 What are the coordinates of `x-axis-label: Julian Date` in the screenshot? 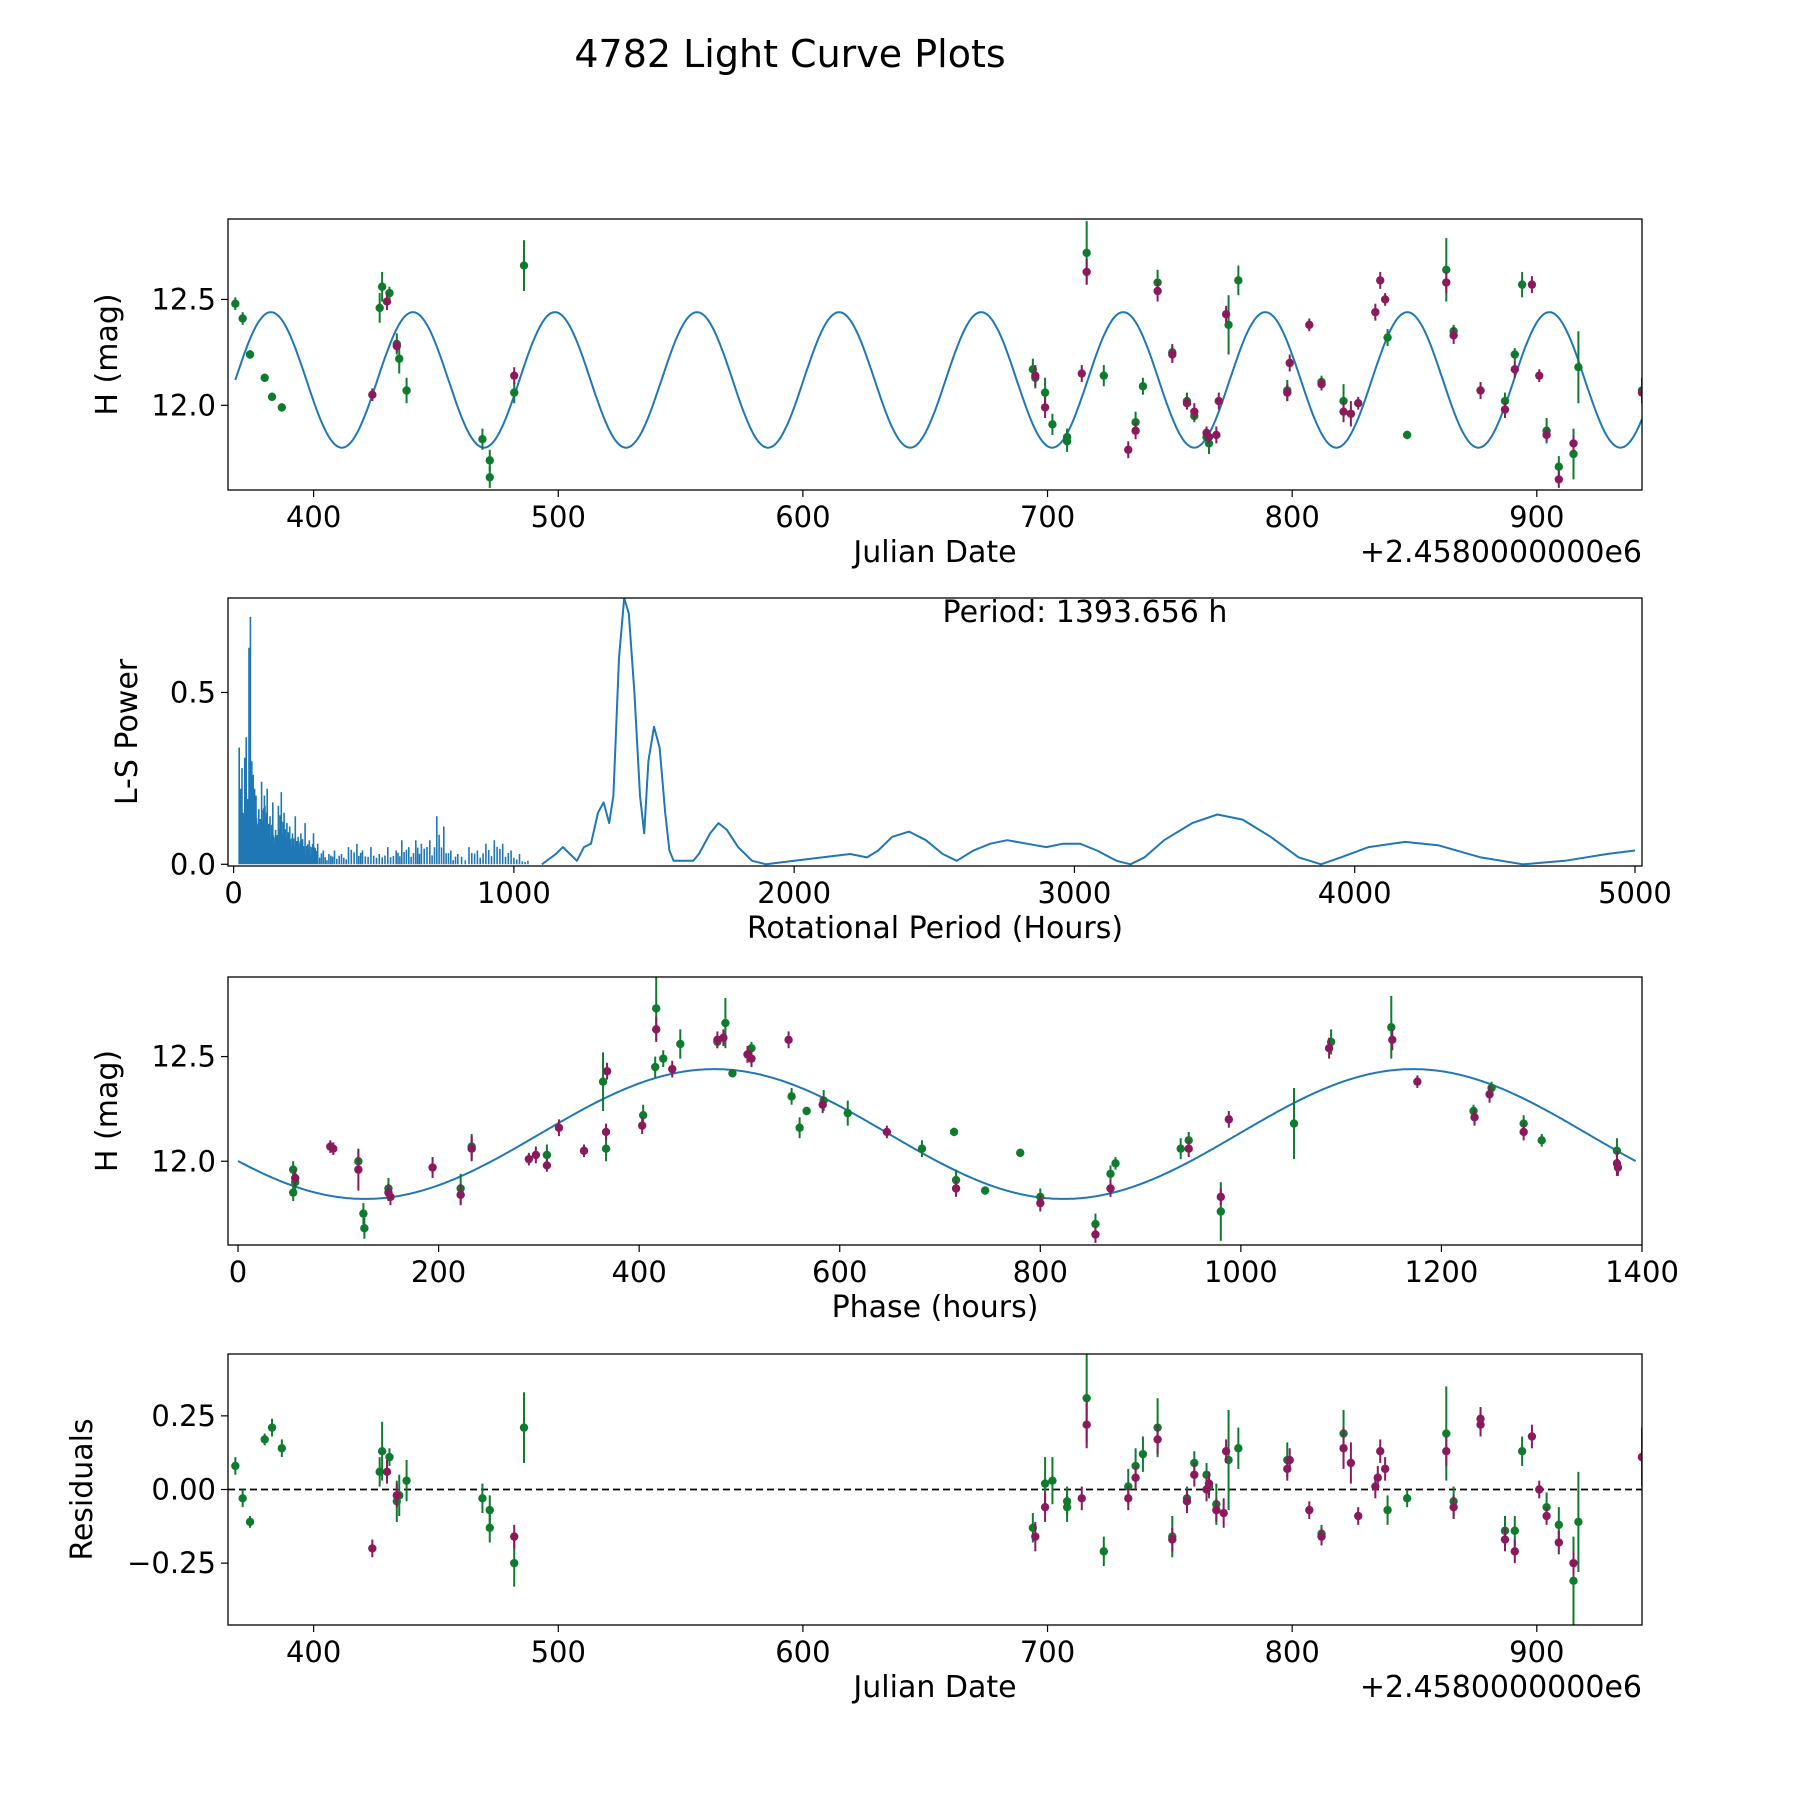 It's located at (933, 552).